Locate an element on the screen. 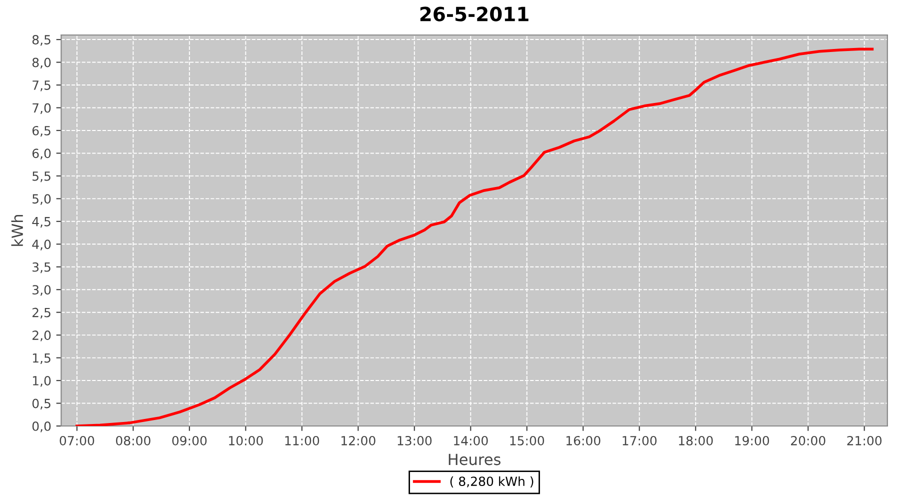 This screenshot has height=500, width=900. y-tick-label: 2,0 is located at coordinates (41, 336).